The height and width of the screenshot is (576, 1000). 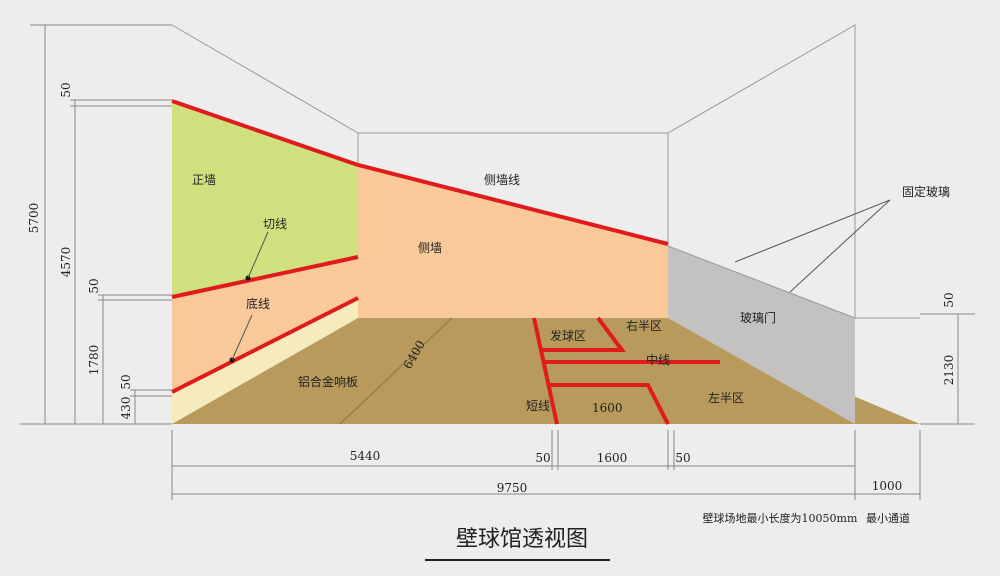 What do you see at coordinates (430, 248) in the screenshot?
I see `label: 侧墙` at bounding box center [430, 248].